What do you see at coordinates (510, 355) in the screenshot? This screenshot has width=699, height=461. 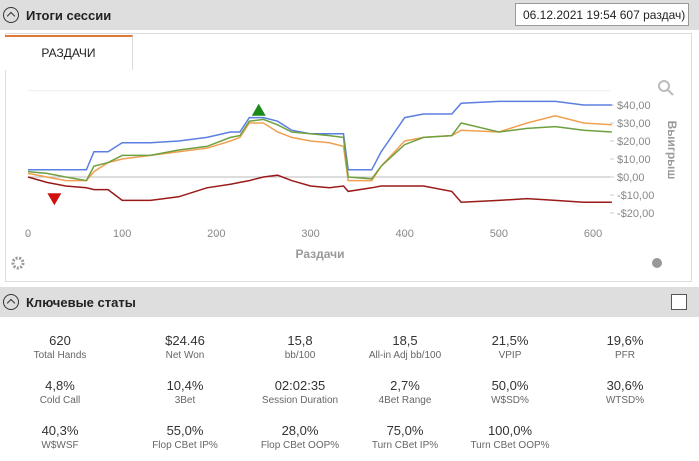 I see `stat-label: VPIP` at bounding box center [510, 355].